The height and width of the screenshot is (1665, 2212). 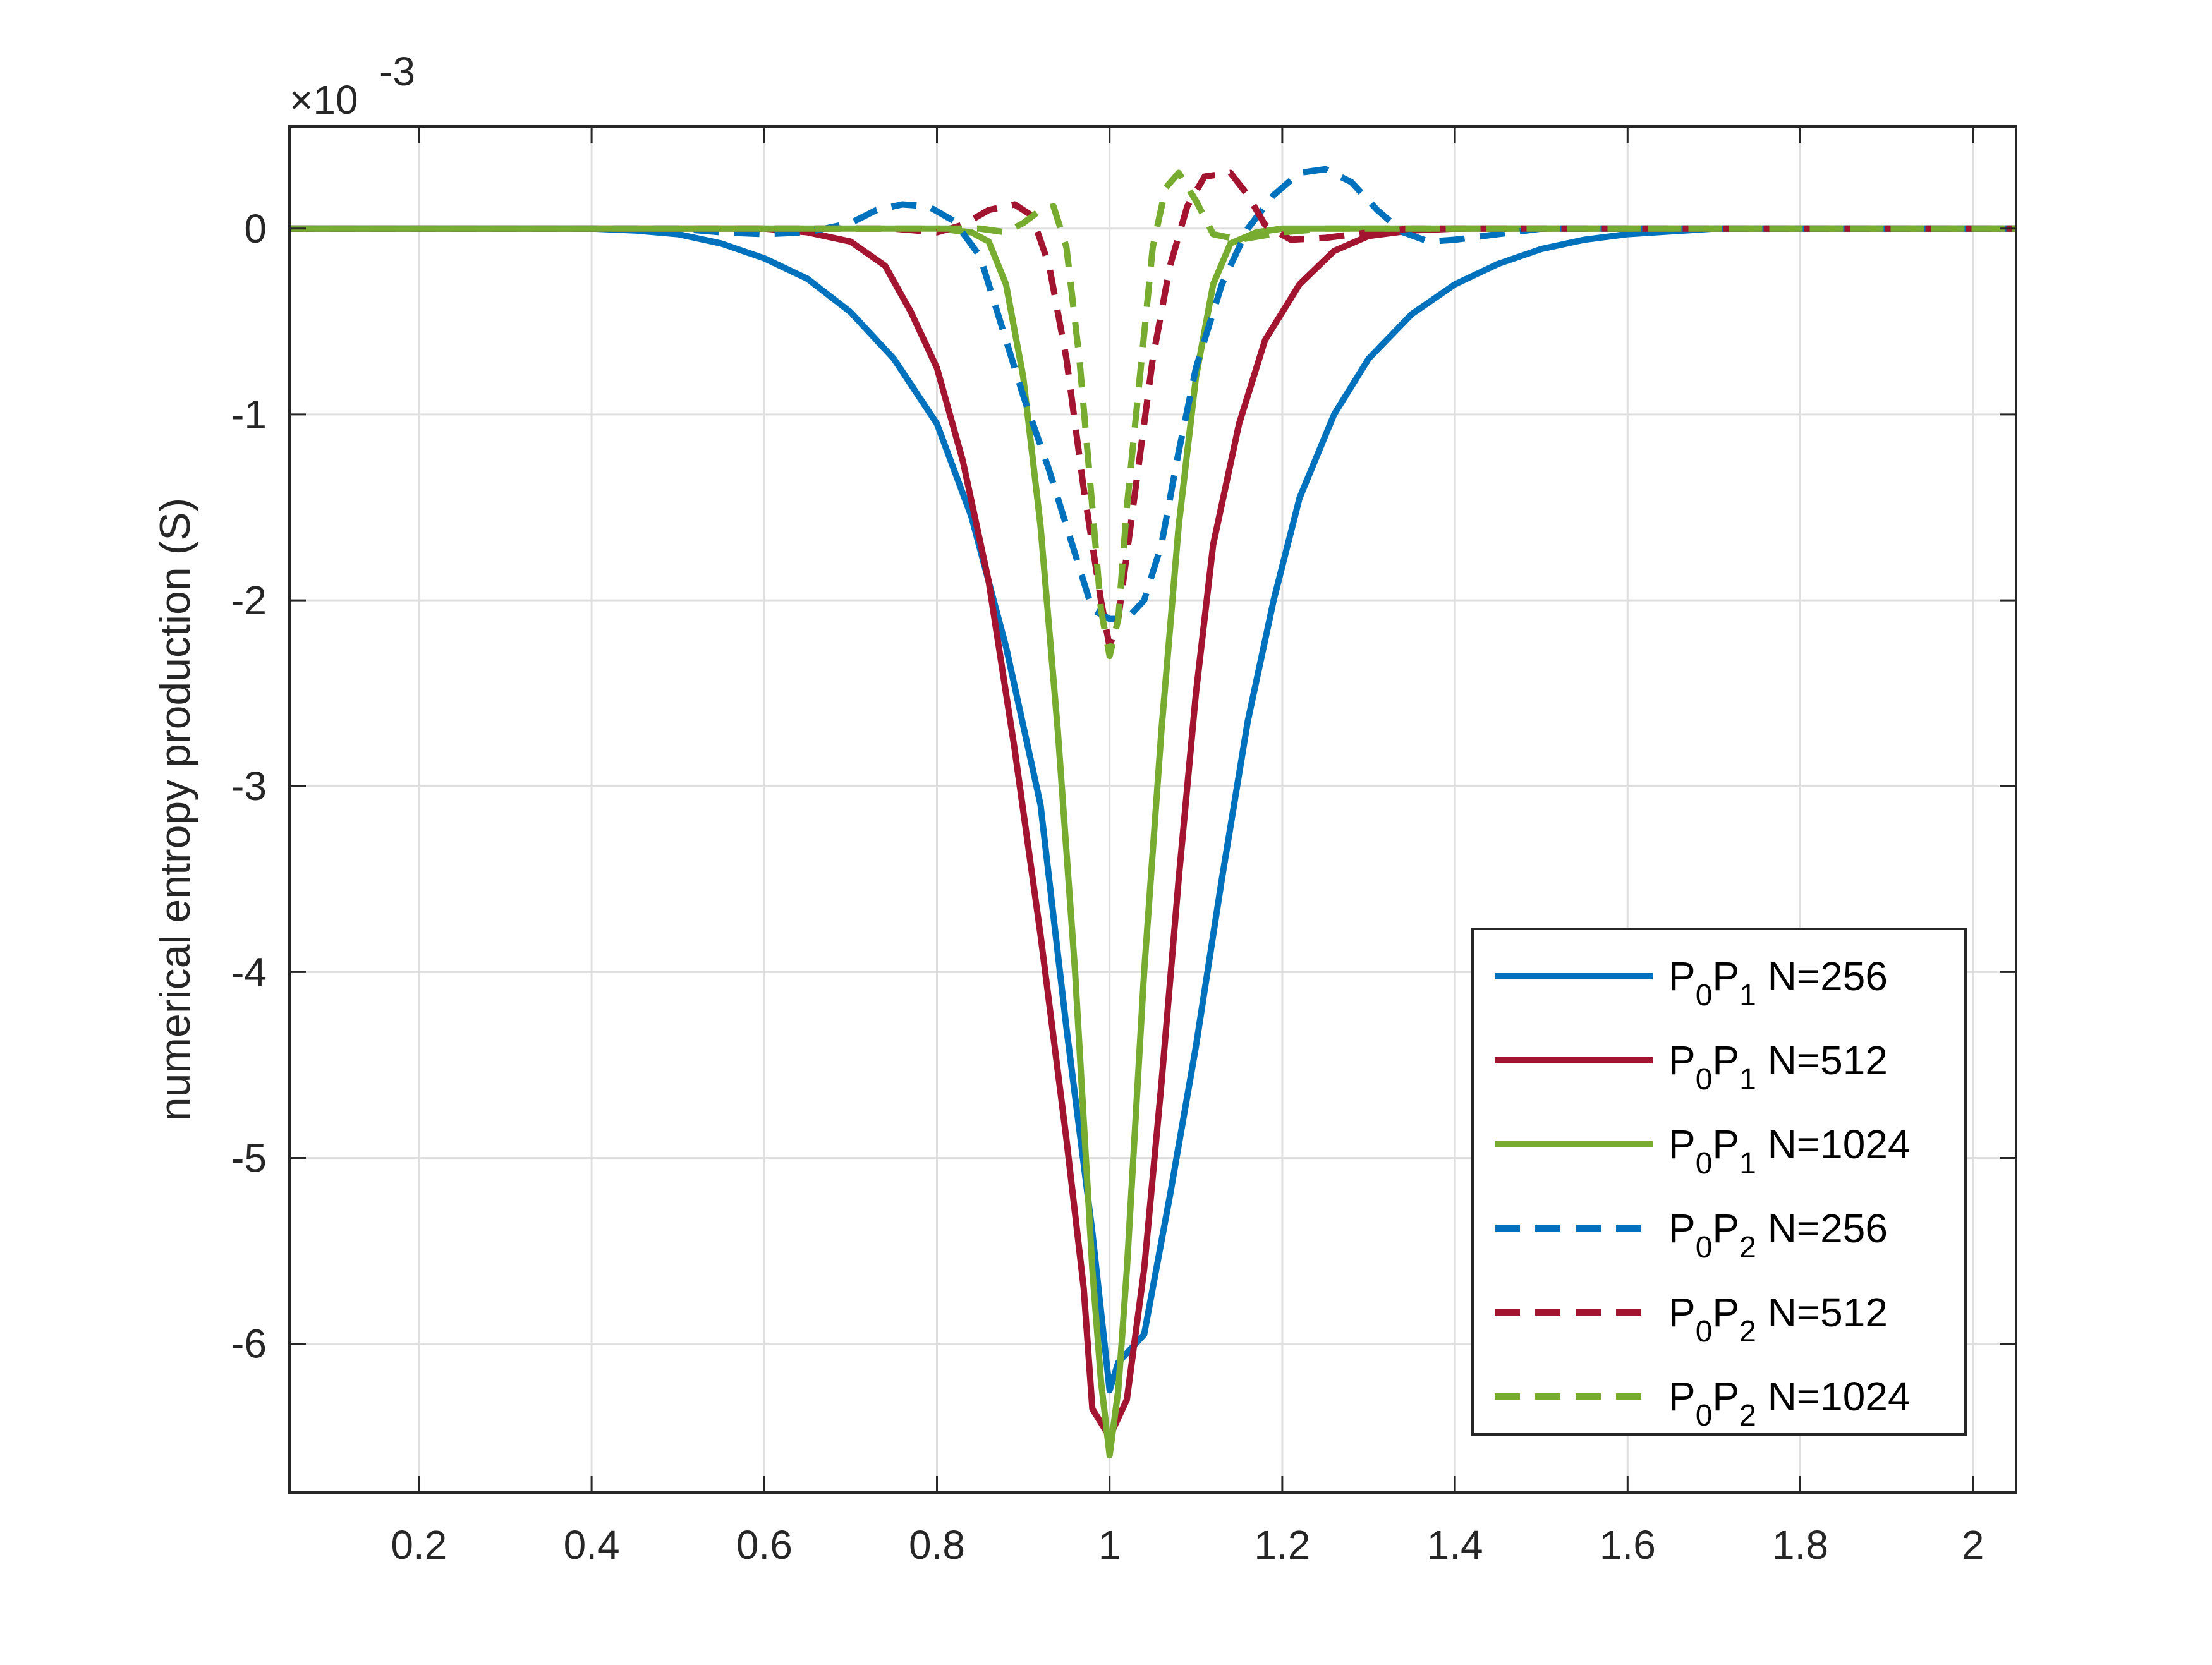 What do you see at coordinates (249, 414) in the screenshot?
I see `y-tick-label: -1` at bounding box center [249, 414].